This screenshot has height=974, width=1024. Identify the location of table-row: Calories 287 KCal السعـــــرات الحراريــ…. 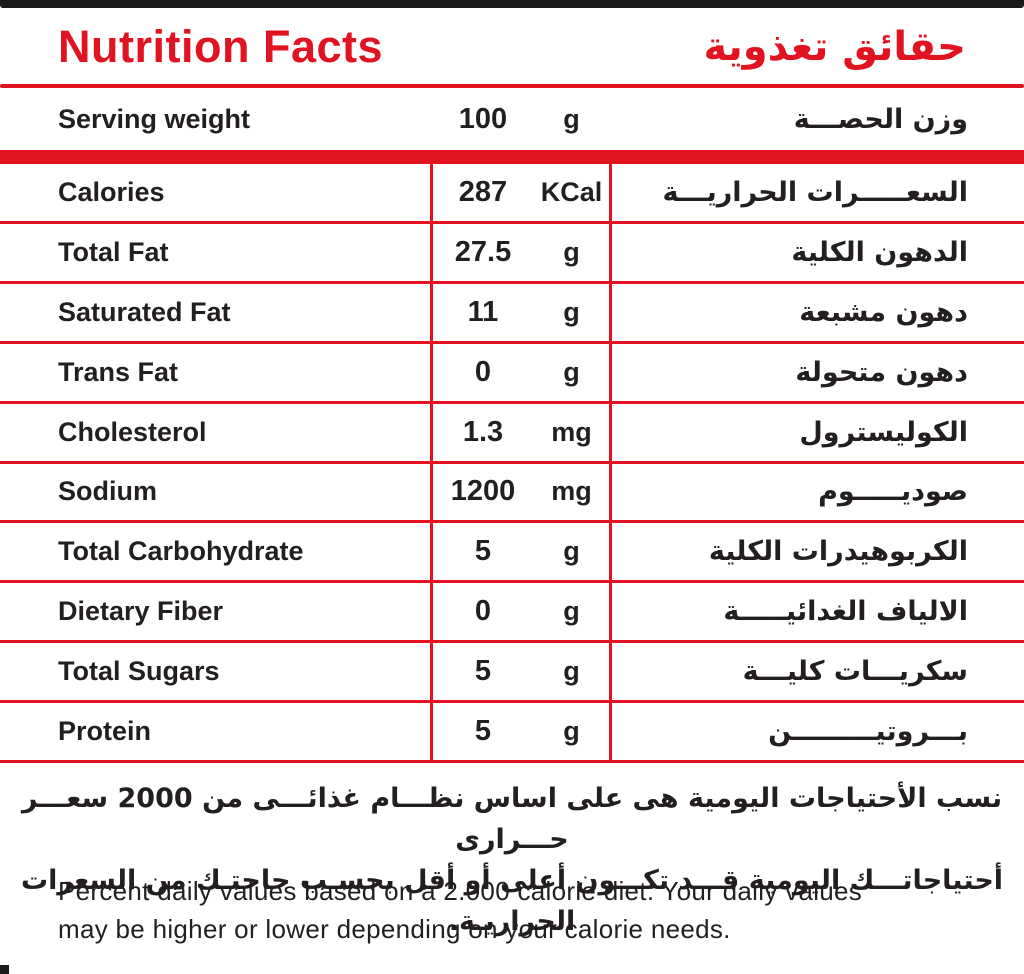
(512, 194).